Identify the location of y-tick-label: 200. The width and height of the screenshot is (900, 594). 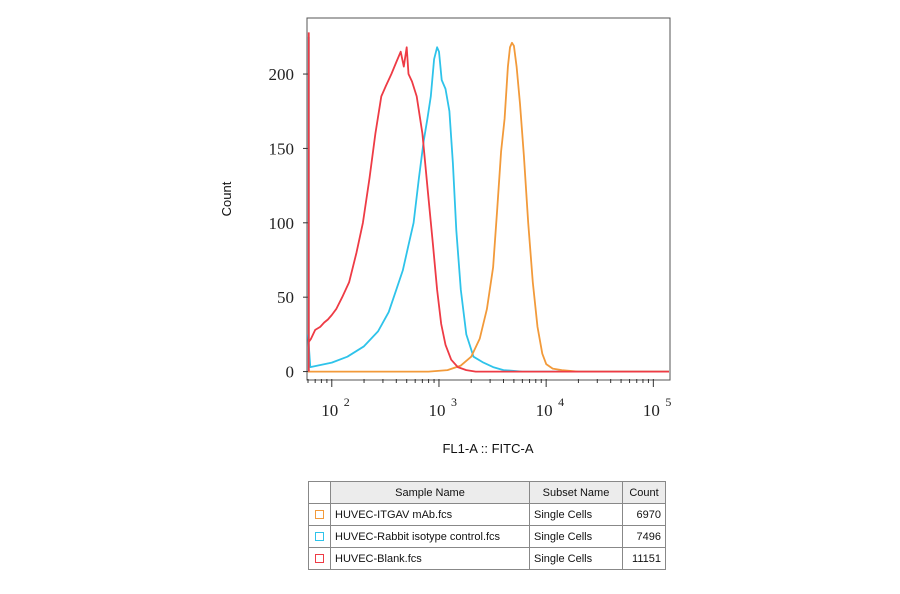
(282, 74).